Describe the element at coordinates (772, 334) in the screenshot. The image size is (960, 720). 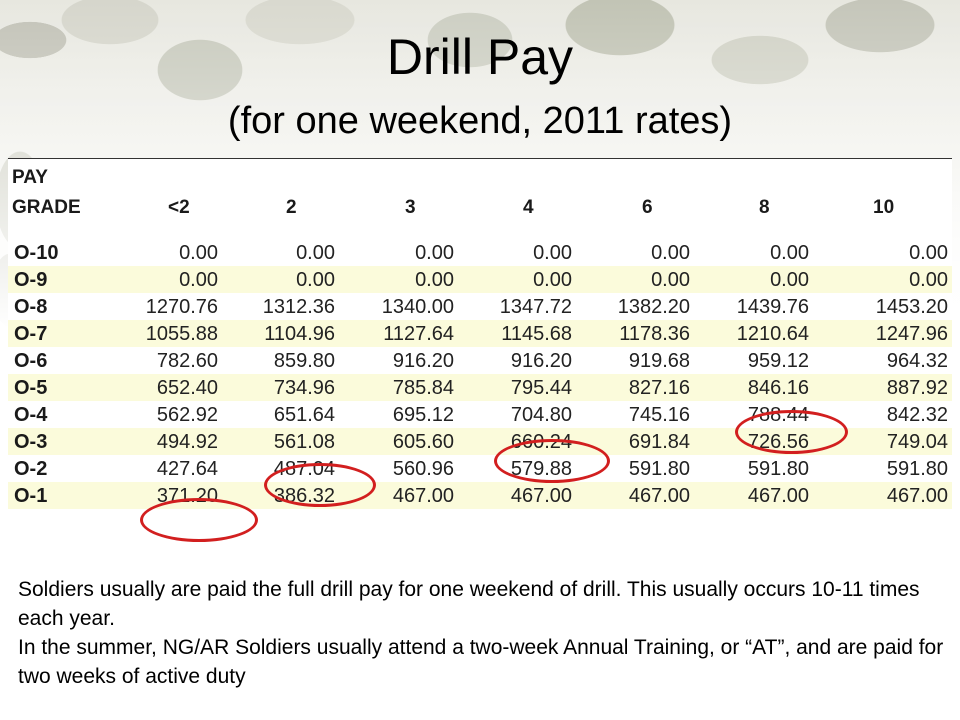
I see `pay-cell: 1210.64` at that location.